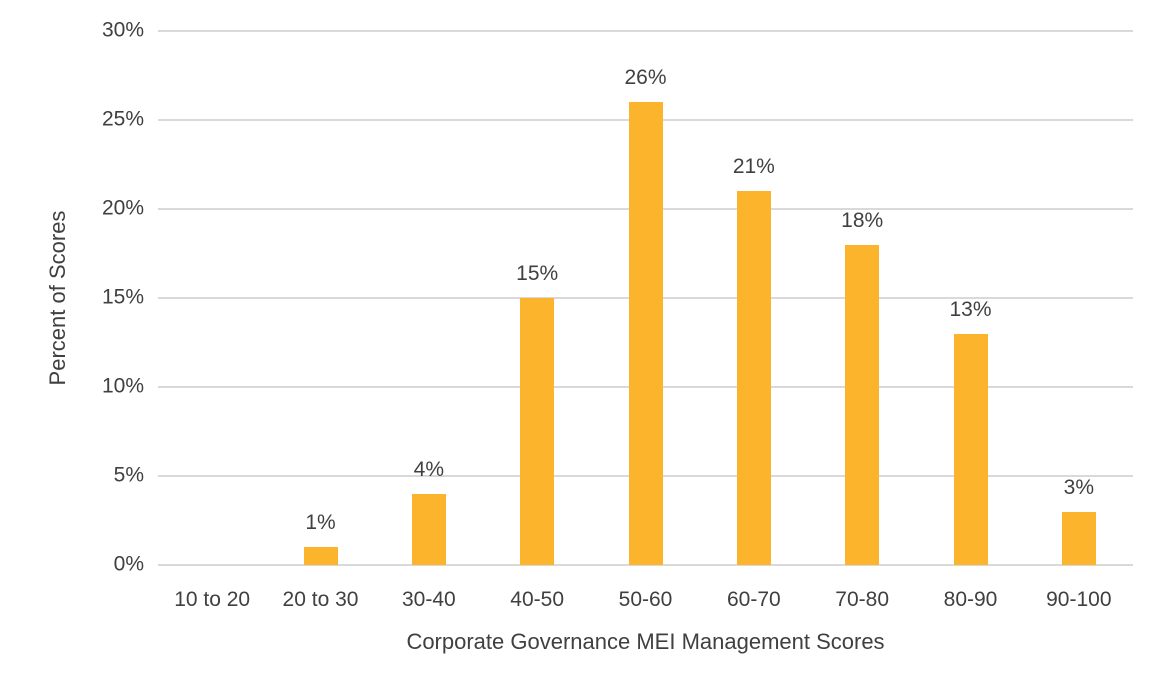 The width and height of the screenshot is (1168, 700). I want to click on bar-data-label: 26%, so click(645, 78).